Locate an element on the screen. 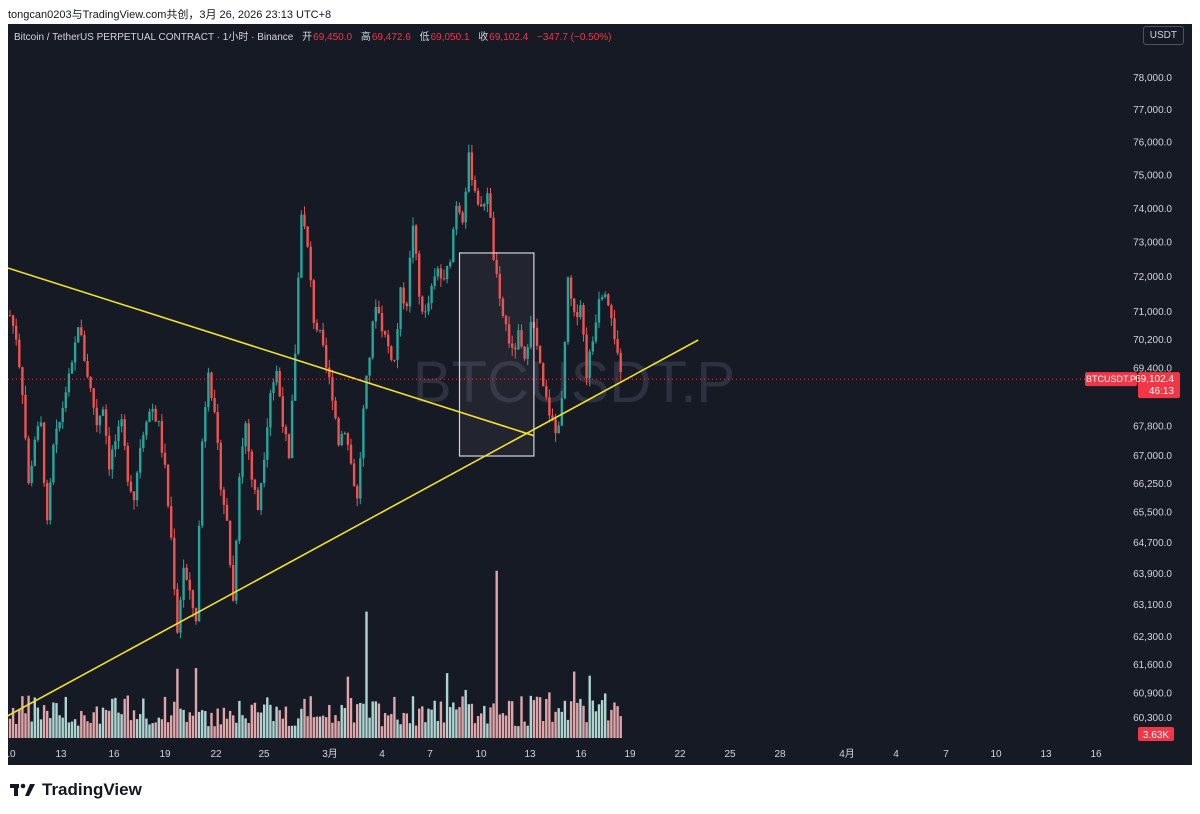 The height and width of the screenshot is (814, 1200). price-tick-label: 60,300.0 is located at coordinates (1152, 718).